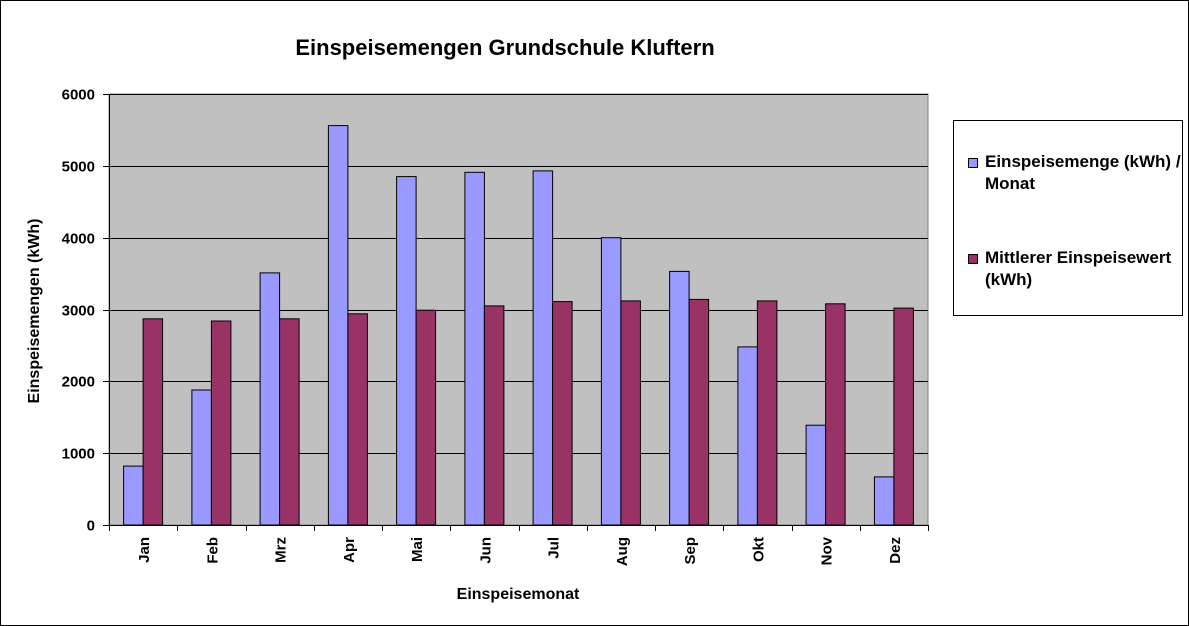 The height and width of the screenshot is (626, 1189). What do you see at coordinates (884, 501) in the screenshot?
I see `bar-dez-einspeisemenge` at bounding box center [884, 501].